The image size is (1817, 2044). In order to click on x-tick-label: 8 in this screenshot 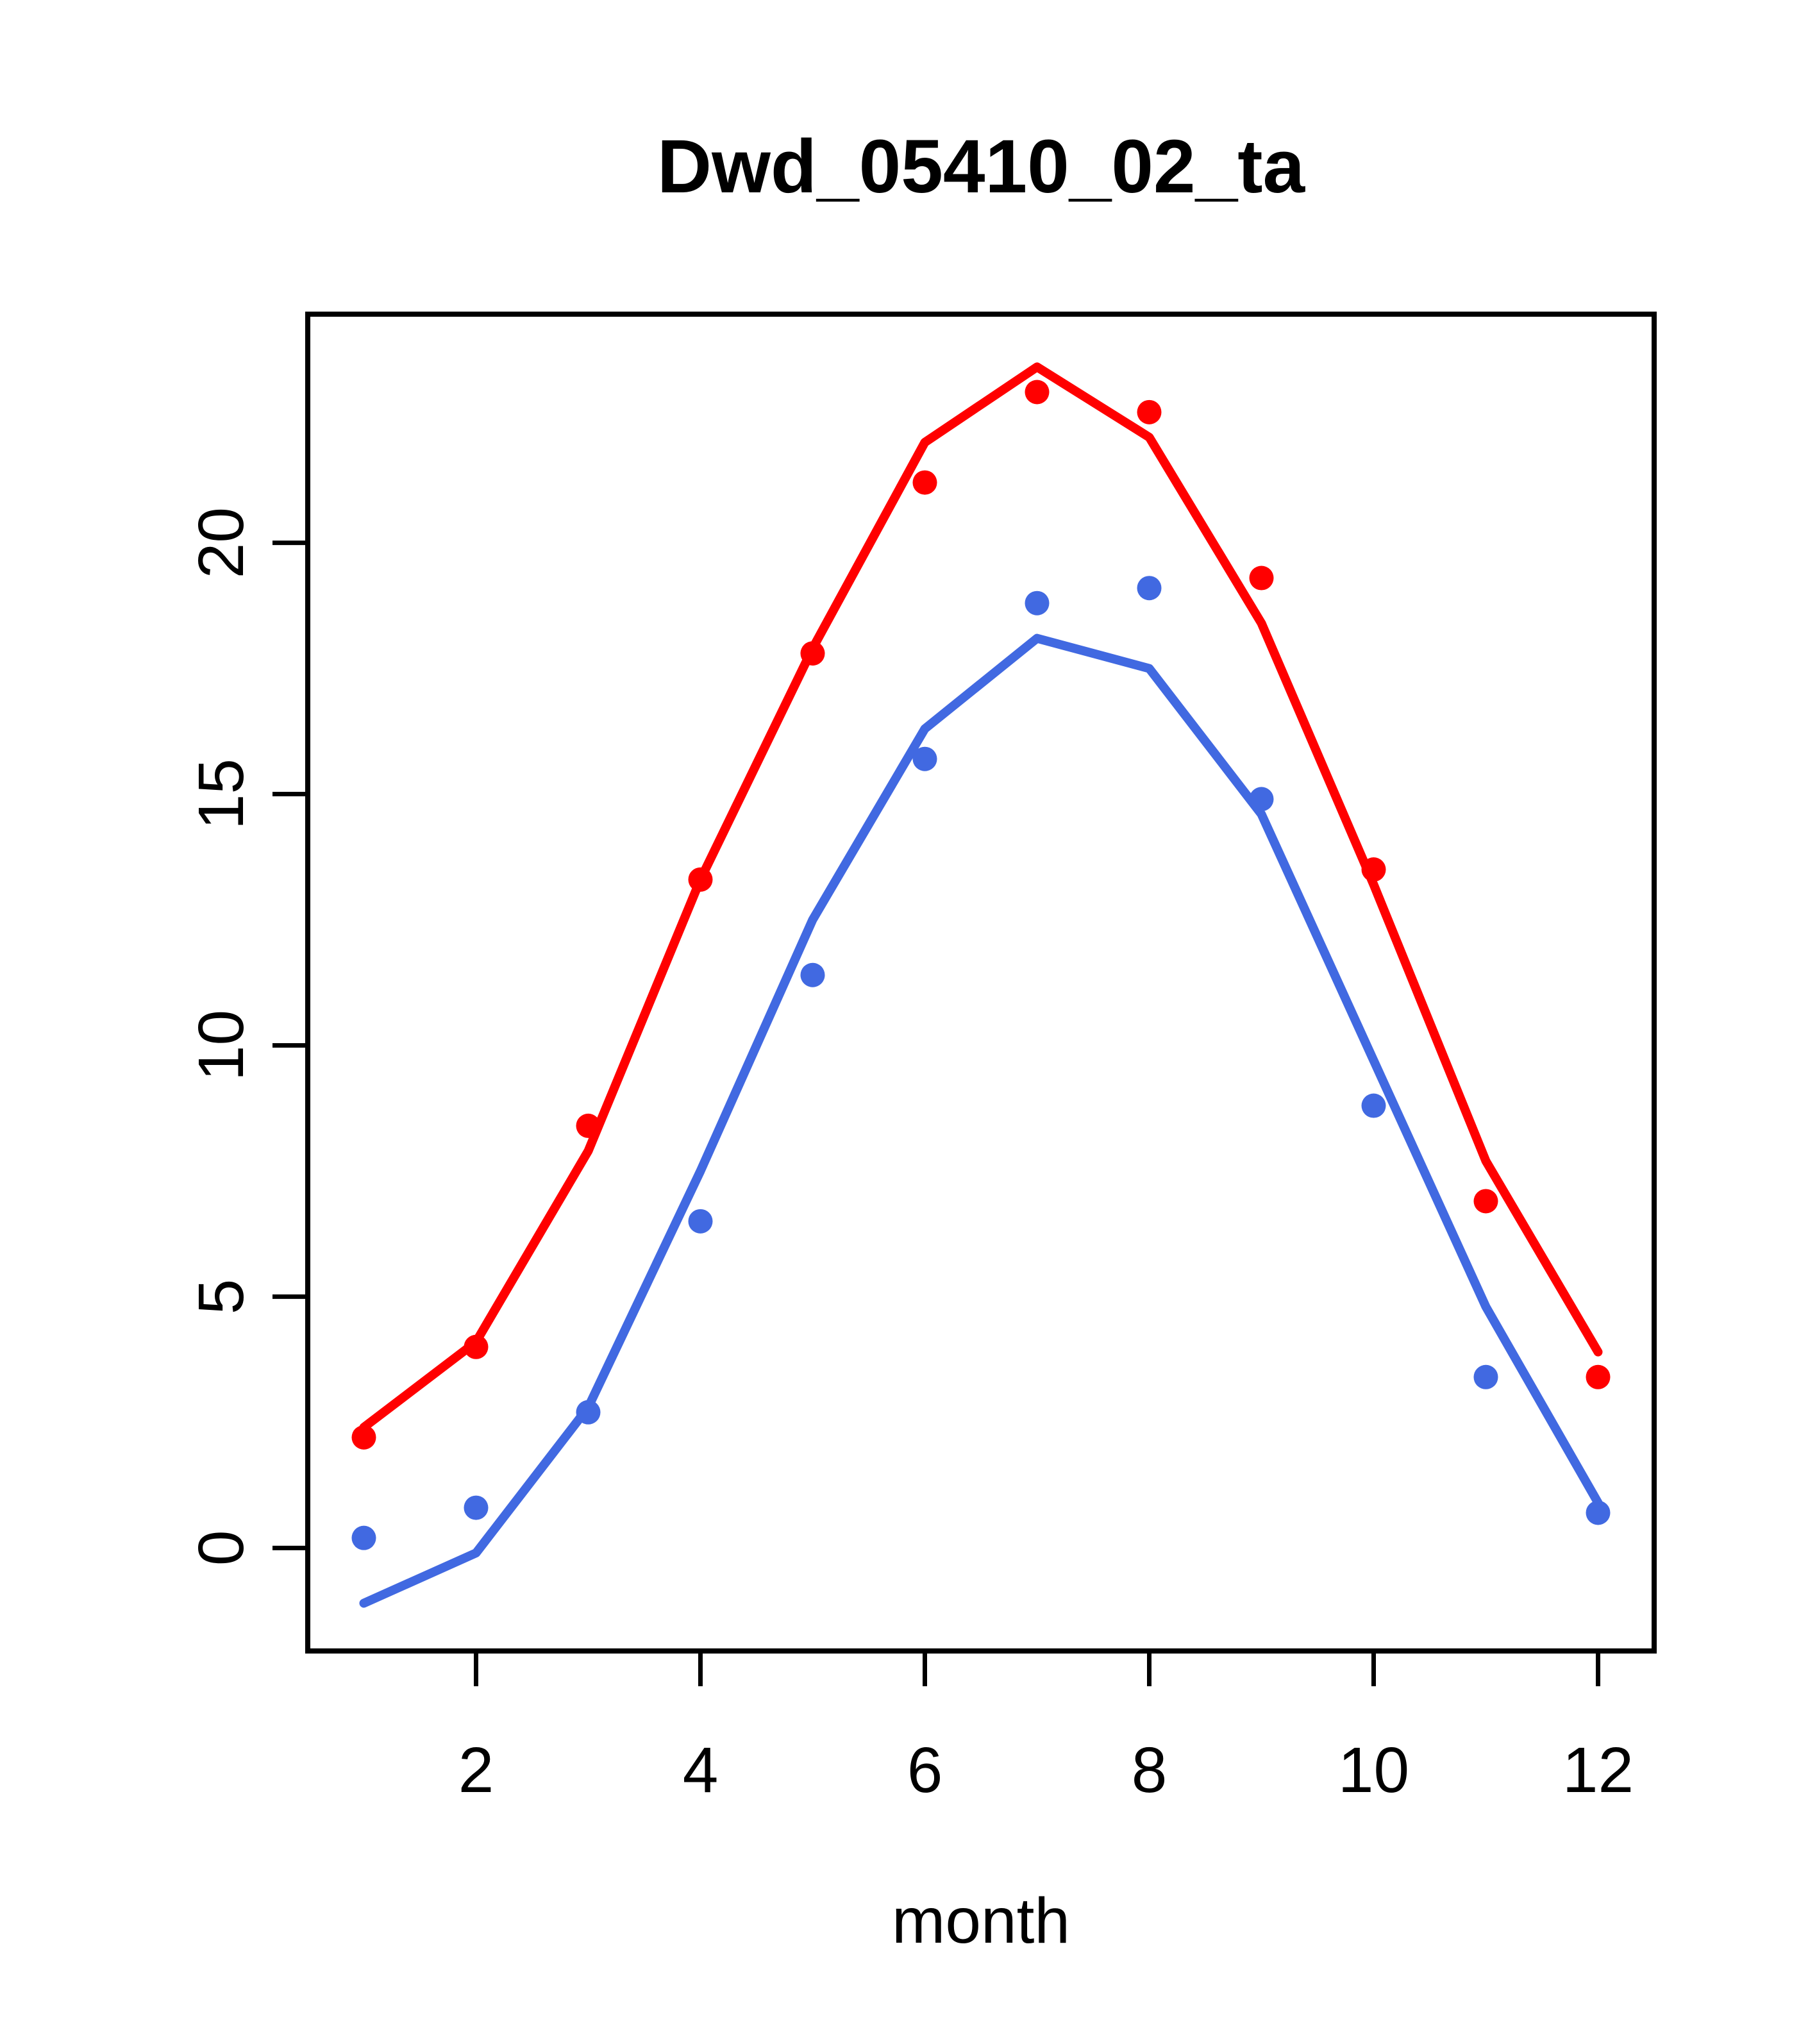, I will do `click(1150, 1770)`.